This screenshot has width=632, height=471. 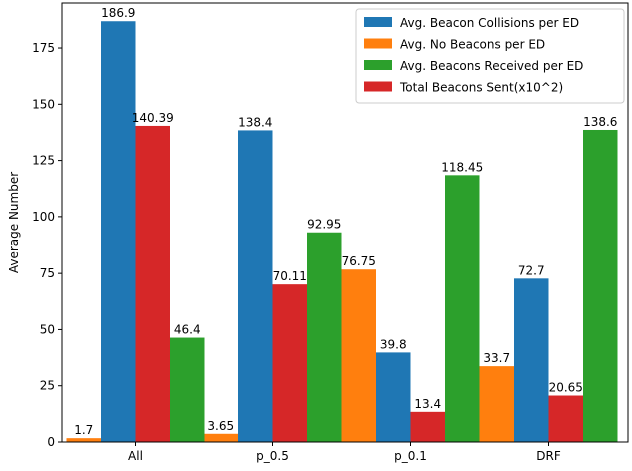 I want to click on legend-entry: Avg. Beacons Received per ED, so click(x=491, y=66).